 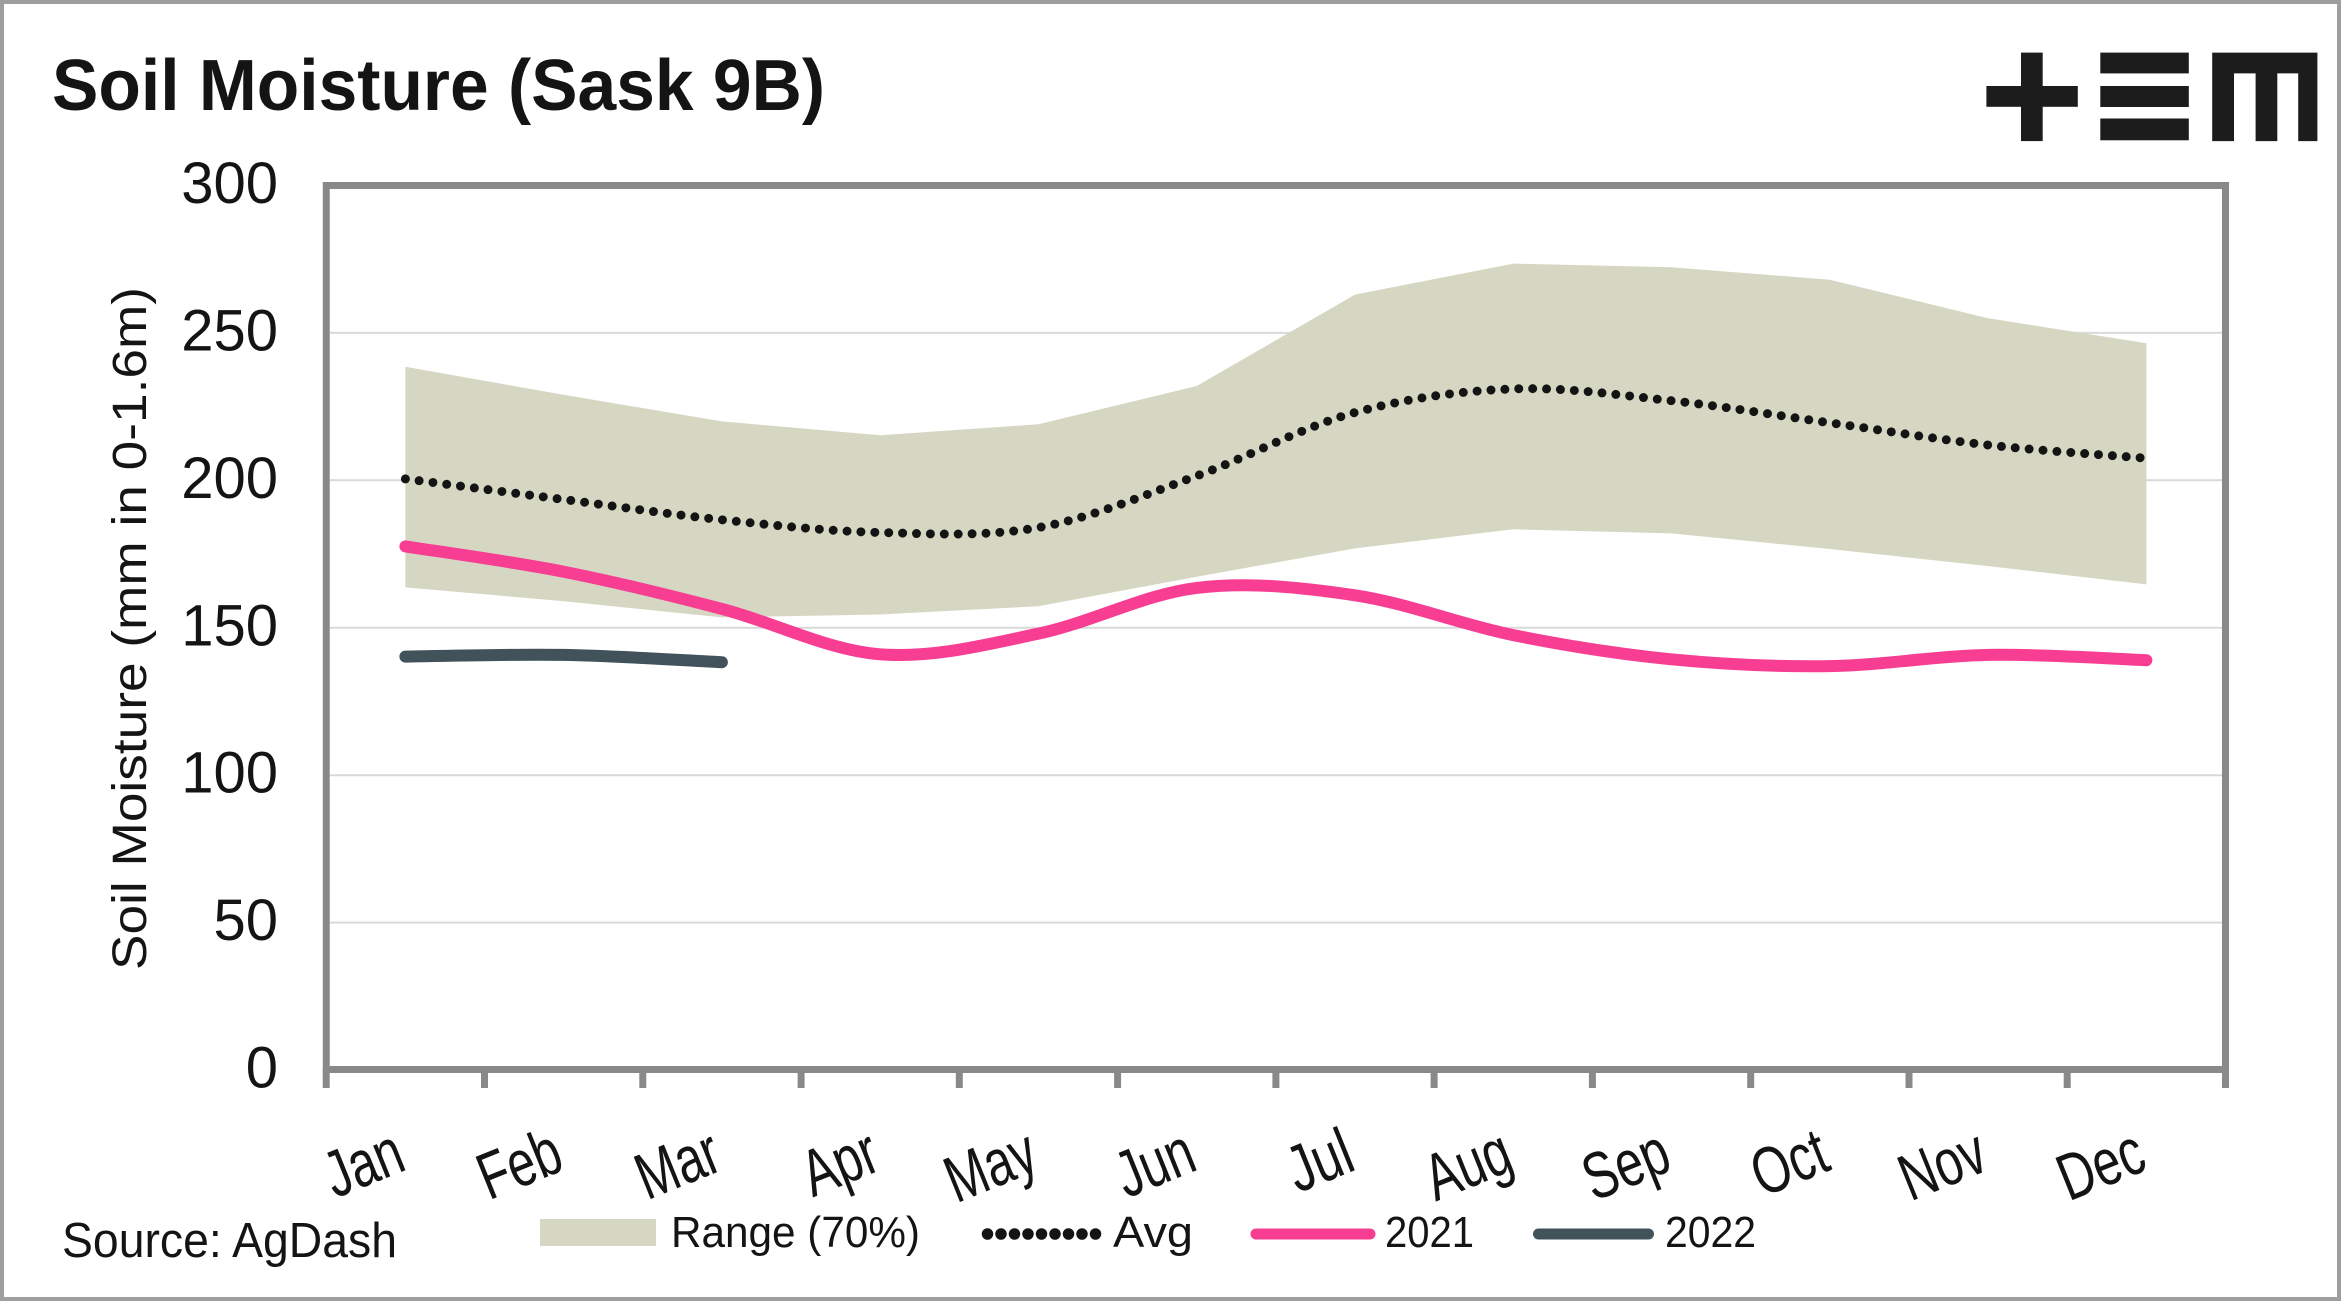 What do you see at coordinates (229, 330) in the screenshot?
I see `svg-text: 250` at bounding box center [229, 330].